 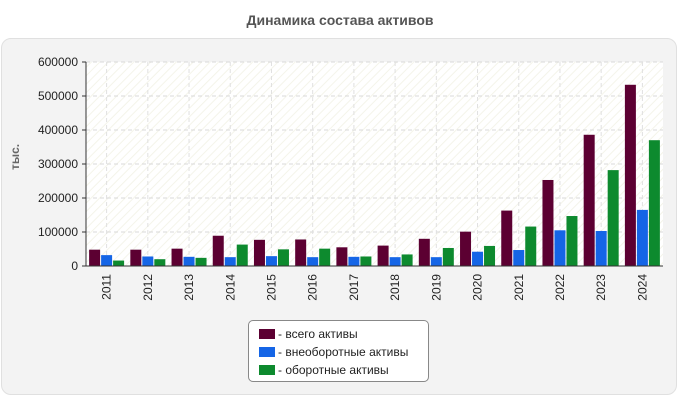 What do you see at coordinates (395, 287) in the screenshot?
I see `x-tick-label: 2018` at bounding box center [395, 287].